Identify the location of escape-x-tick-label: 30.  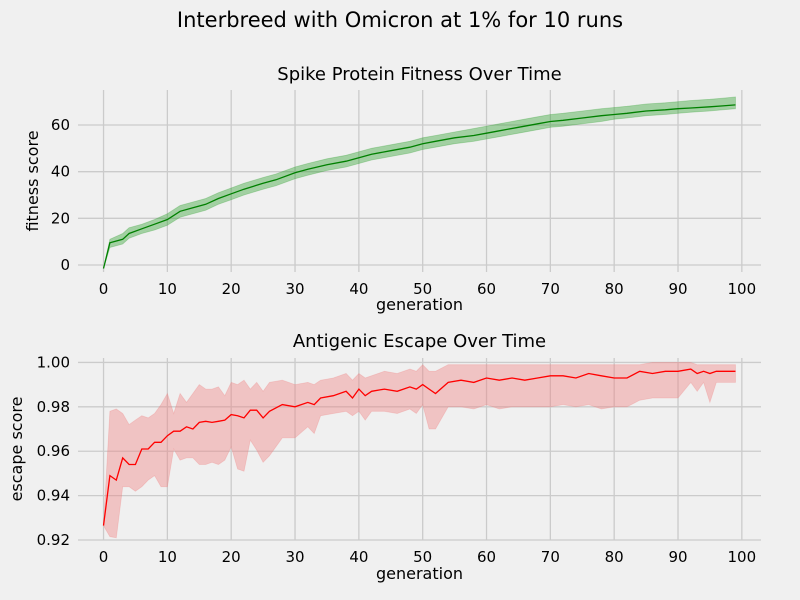
(294, 557).